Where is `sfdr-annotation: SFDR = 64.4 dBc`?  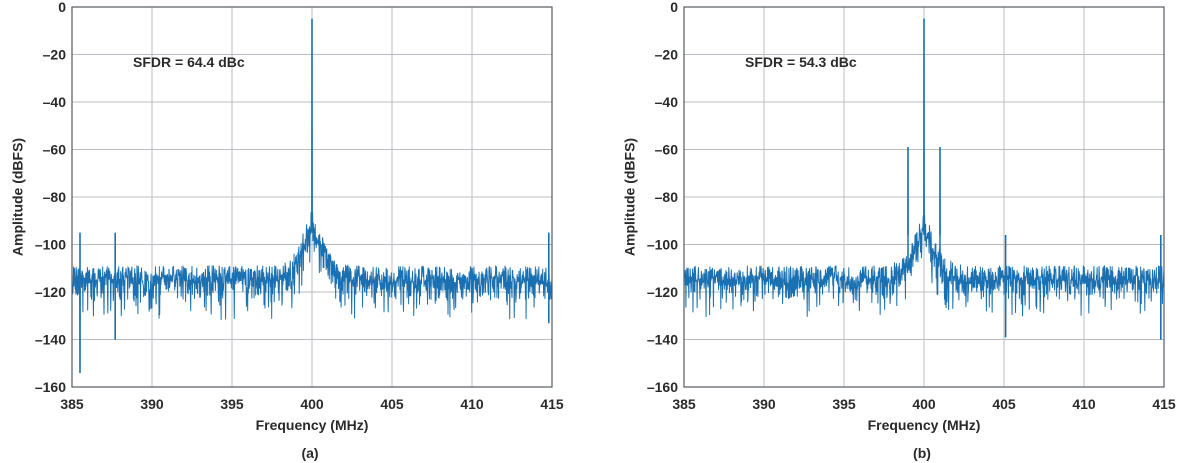
sfdr-annotation: SFDR = 64.4 dBc is located at coordinates (189, 62).